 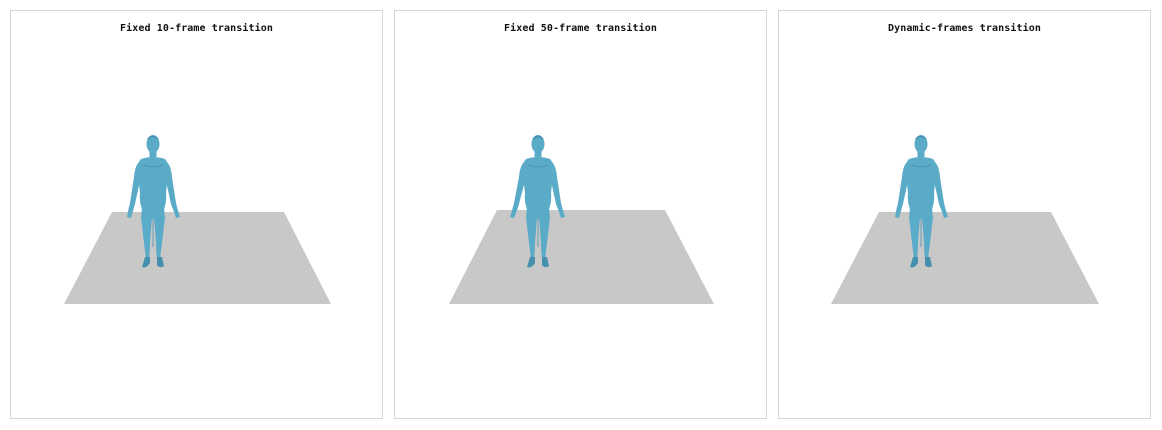 What do you see at coordinates (196, 28) in the screenshot?
I see `panel-title-1: Fixed 10-frame transition` at bounding box center [196, 28].